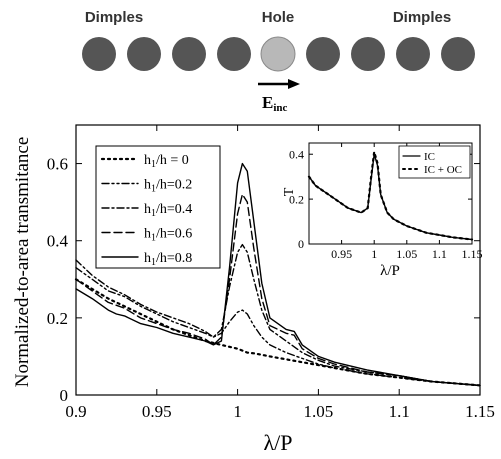 This screenshot has height=459, width=501. What do you see at coordinates (75, 411) in the screenshot?
I see `x-tick-label: 0.9` at bounding box center [75, 411].